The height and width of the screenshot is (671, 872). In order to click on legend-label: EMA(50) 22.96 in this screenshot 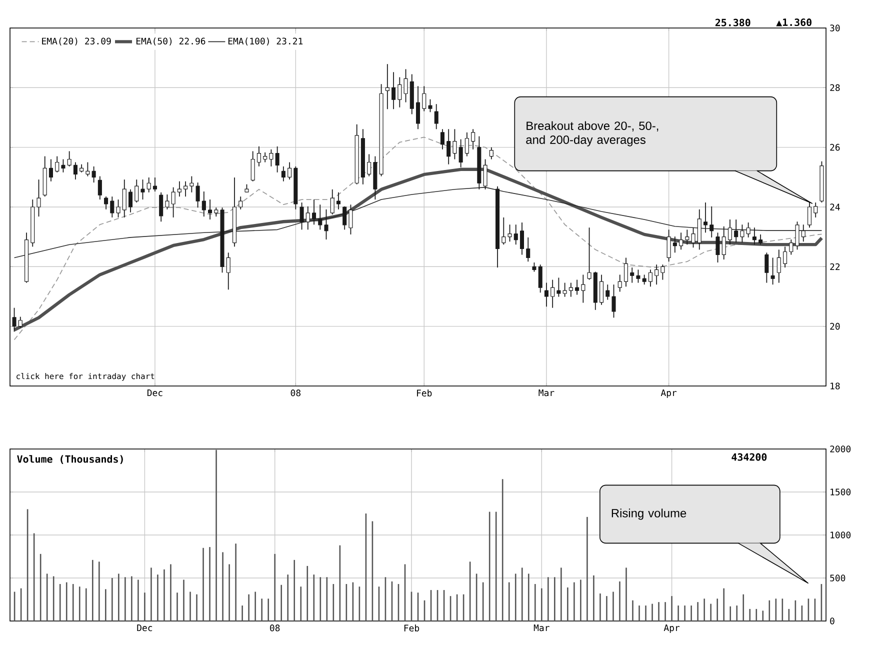, I will do `click(171, 42)`.